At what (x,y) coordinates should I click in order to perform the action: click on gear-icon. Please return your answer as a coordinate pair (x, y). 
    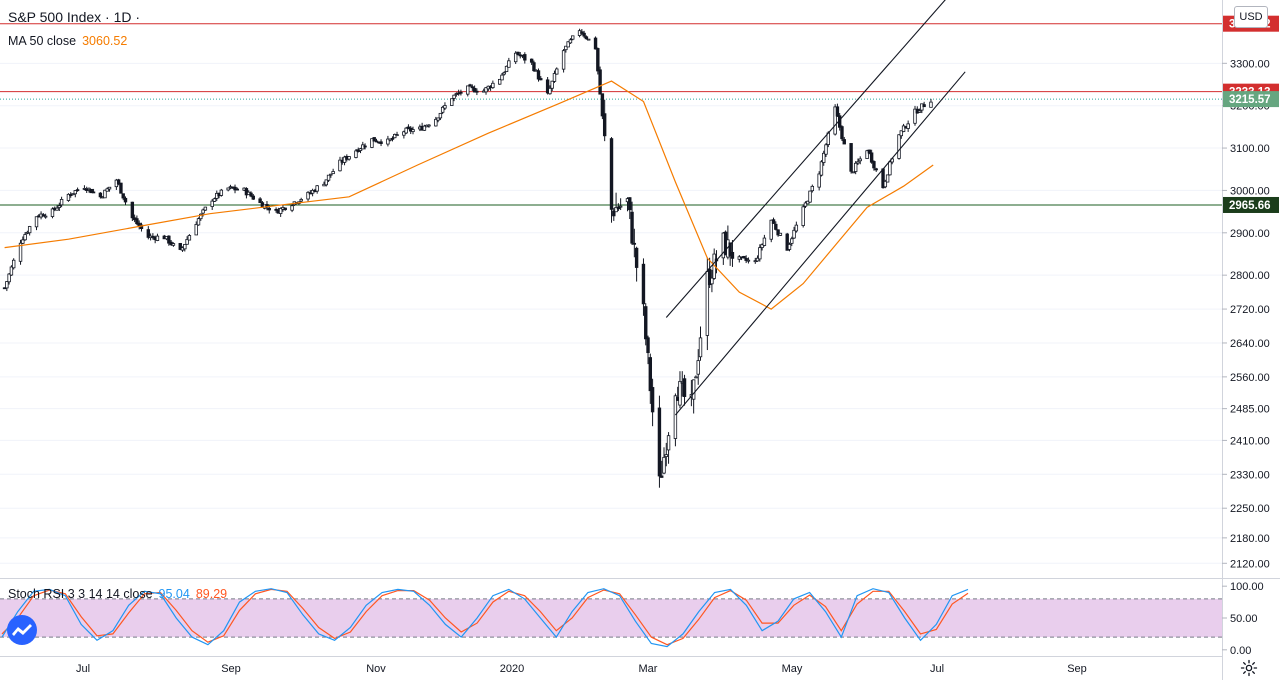
    Looking at the image, I should click on (1249, 668).